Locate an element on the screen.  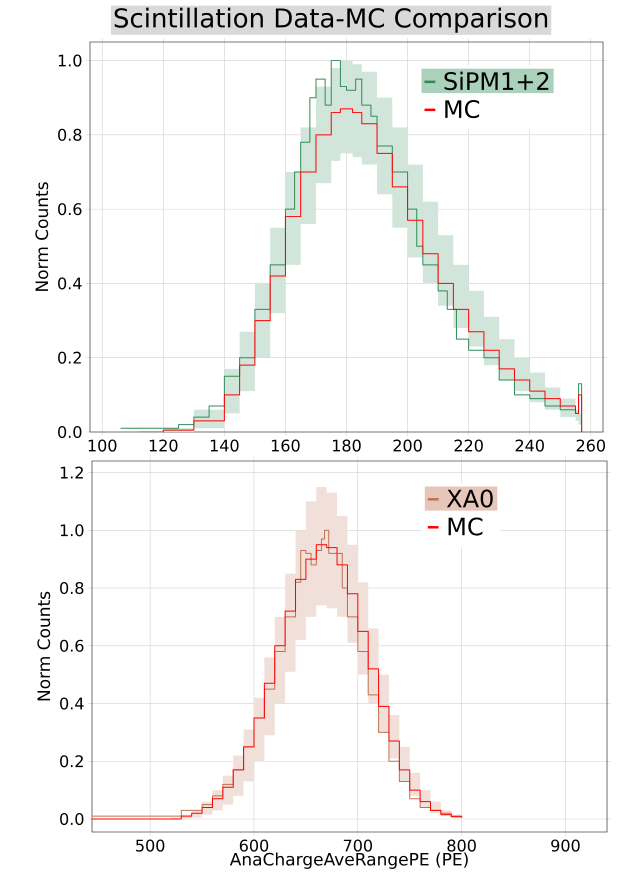
x-axis-title: AnaChargeAveRangePE (PE) is located at coordinates (349, 860).